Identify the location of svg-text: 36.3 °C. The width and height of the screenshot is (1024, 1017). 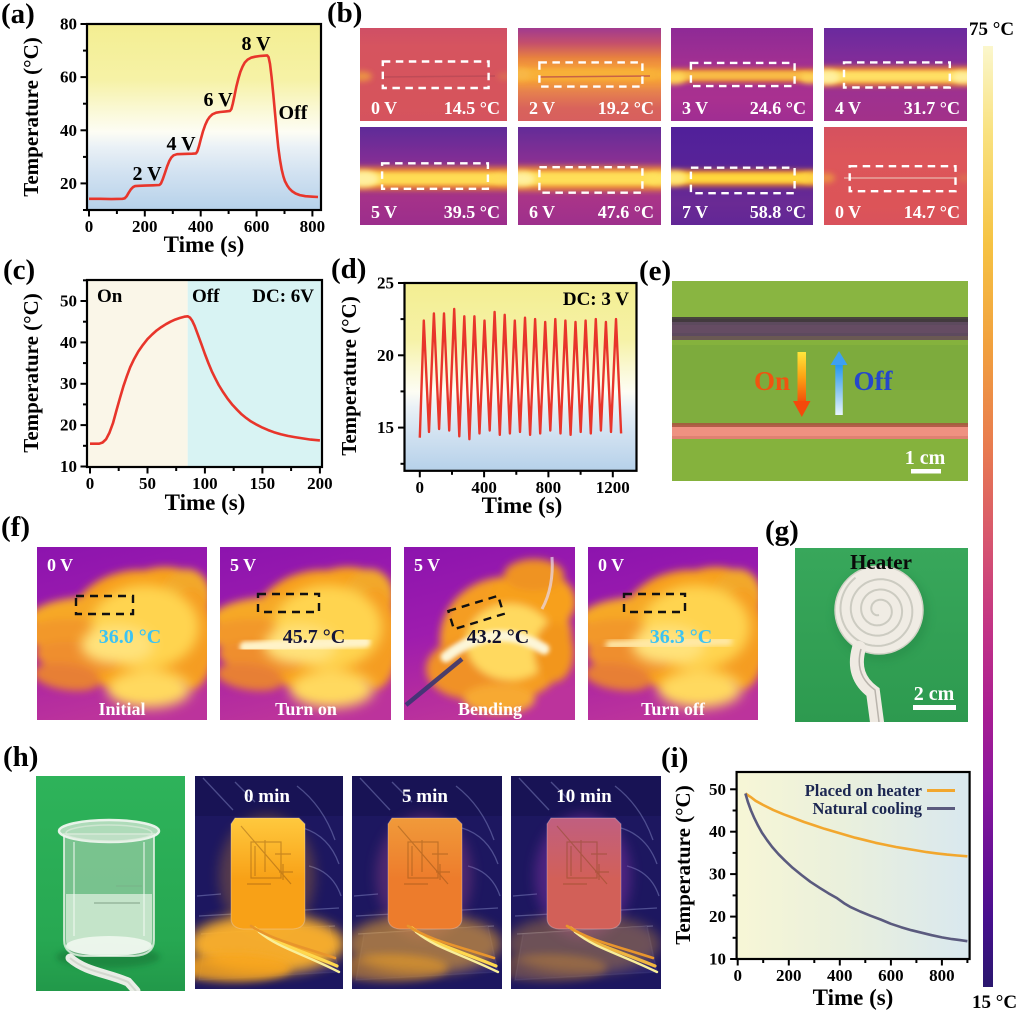
(681, 637).